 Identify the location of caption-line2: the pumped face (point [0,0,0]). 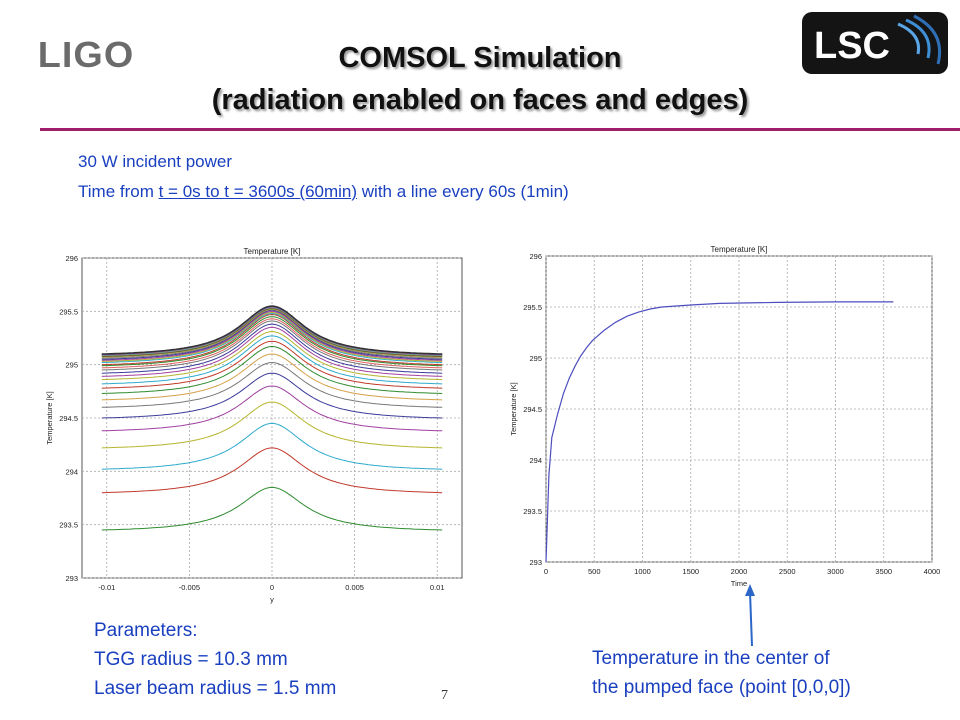
(721, 687).